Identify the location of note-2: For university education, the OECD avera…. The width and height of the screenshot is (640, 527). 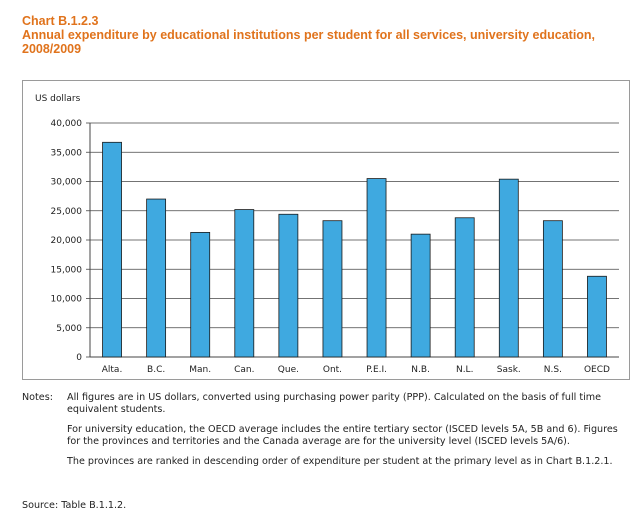
(342, 435).